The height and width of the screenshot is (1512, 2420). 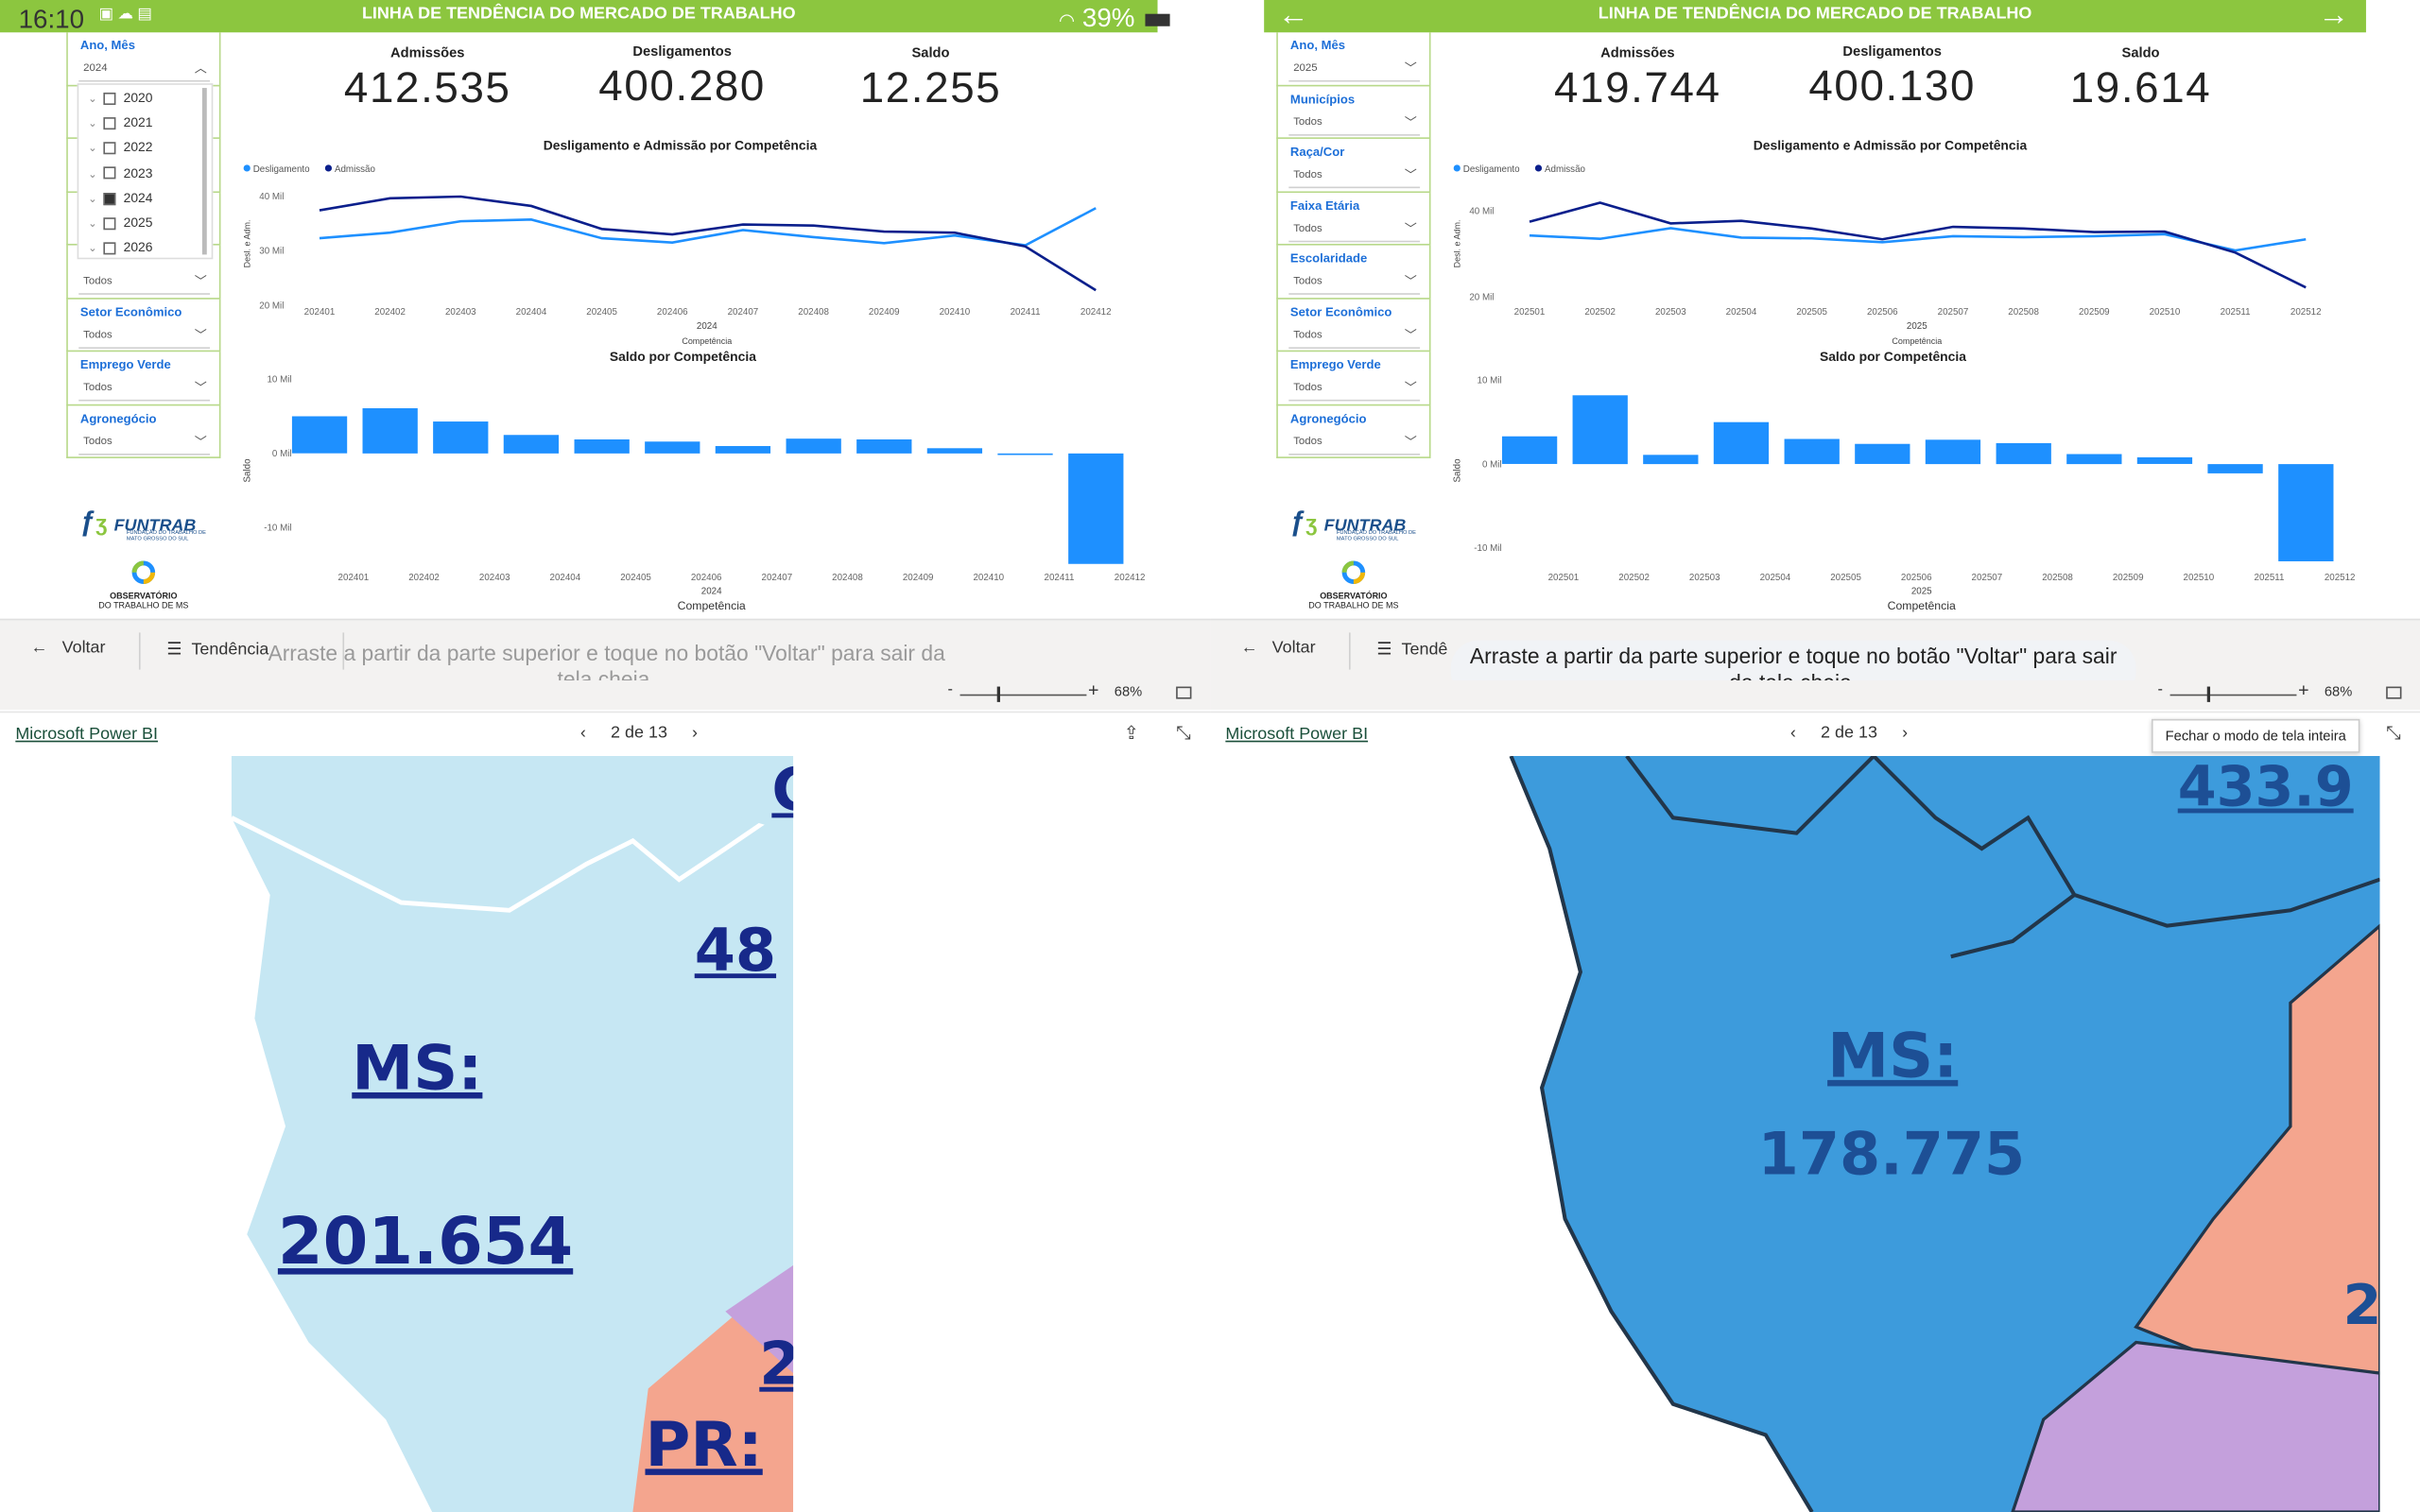 I want to click on obs-line2: DO TRABALHO DE MS, so click(x=1353, y=606).